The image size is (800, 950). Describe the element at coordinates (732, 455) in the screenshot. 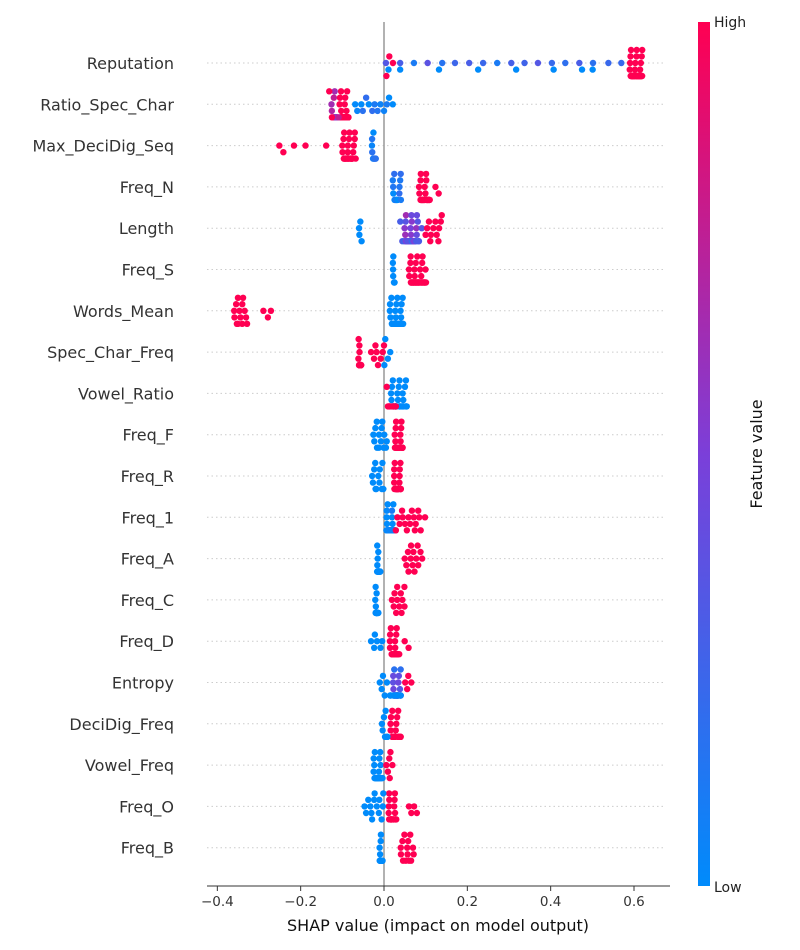

I see `colorbar: High Low Feature value` at that location.